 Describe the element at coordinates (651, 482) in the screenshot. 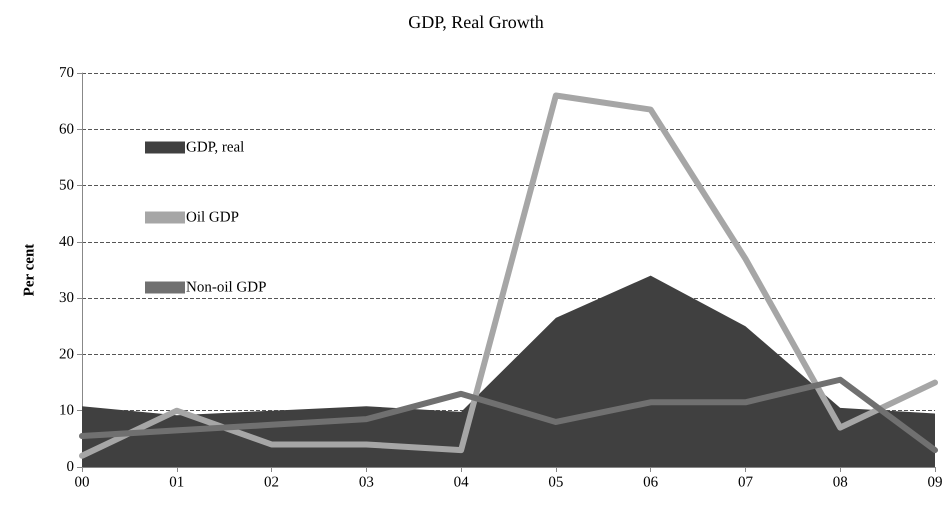

I see `x-tick-label: 06` at that location.